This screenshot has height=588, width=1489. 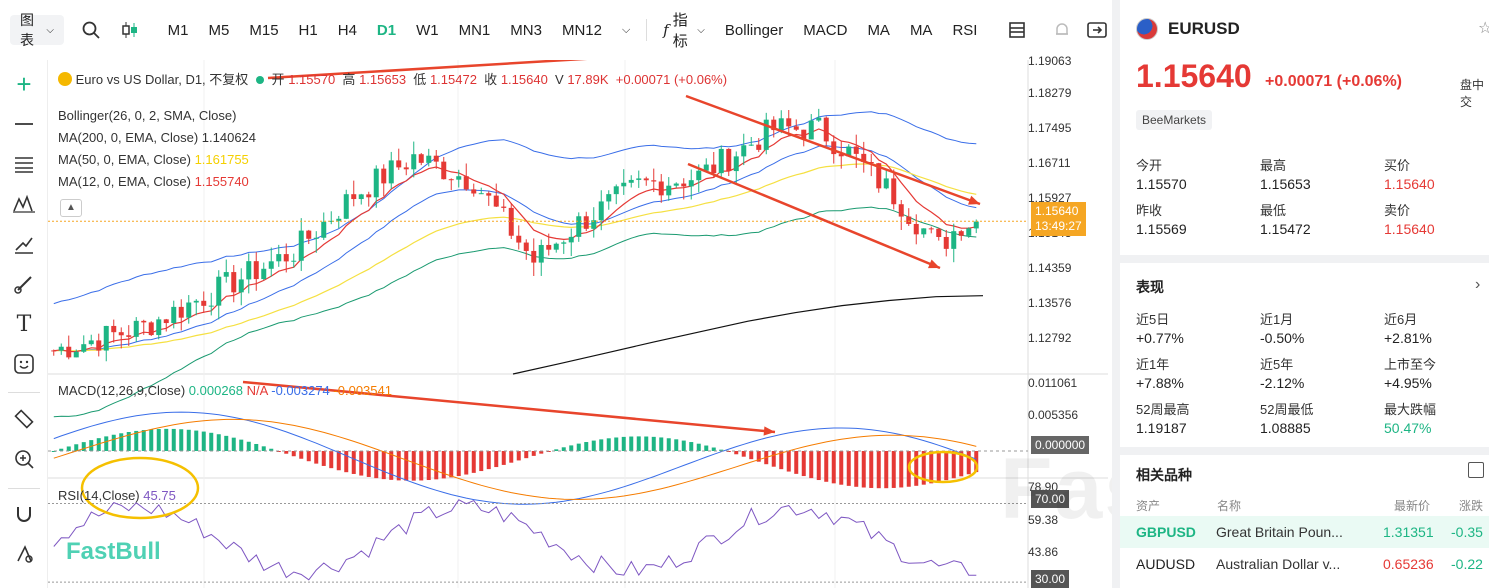 What do you see at coordinates (1285, 184) in the screenshot?
I see `quote-value: 1.15653` at bounding box center [1285, 184].